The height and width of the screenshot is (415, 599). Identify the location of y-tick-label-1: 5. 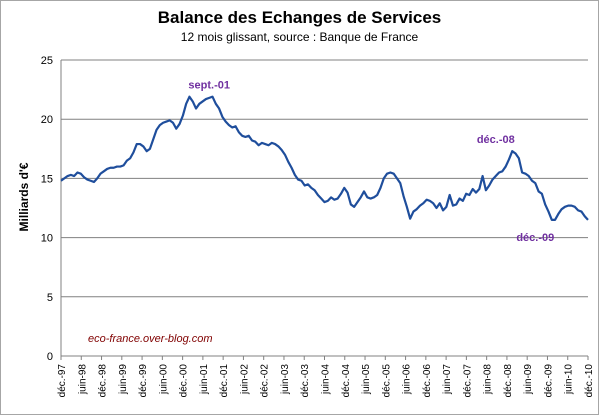
(50, 298).